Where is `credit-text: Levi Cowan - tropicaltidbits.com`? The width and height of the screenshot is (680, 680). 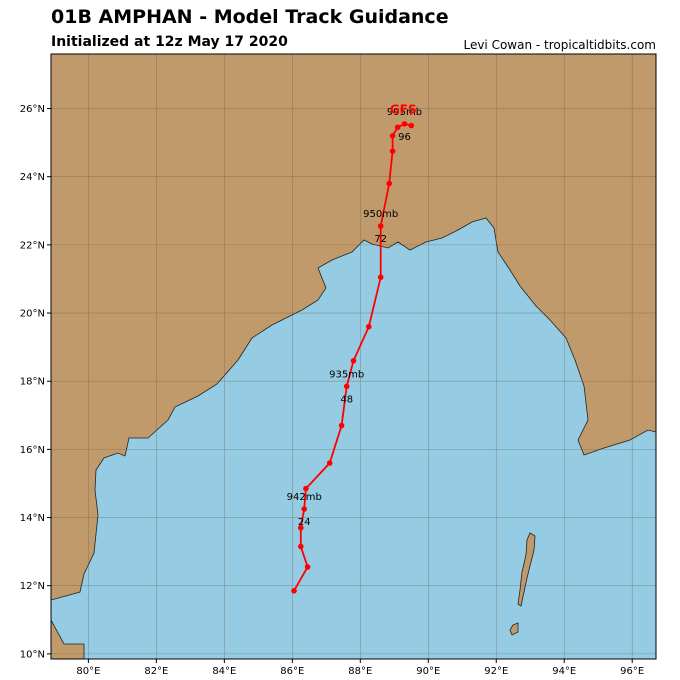
credit-text: Levi Cowan - tropicaltidbits.com is located at coordinates (559, 45).